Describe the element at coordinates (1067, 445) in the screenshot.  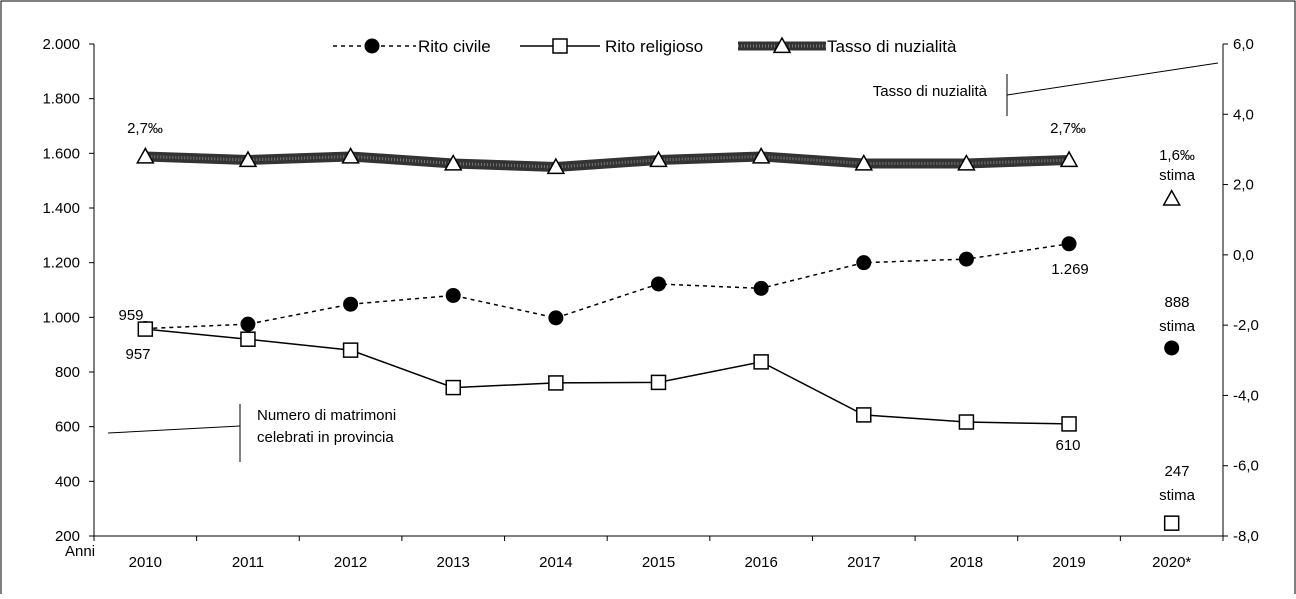
I see `label-religioso-2019: 610` at that location.